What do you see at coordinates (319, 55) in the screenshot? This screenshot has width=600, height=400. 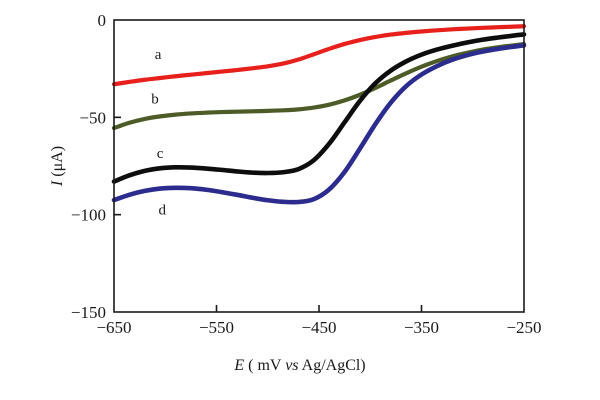 I see `curve-a` at bounding box center [319, 55].